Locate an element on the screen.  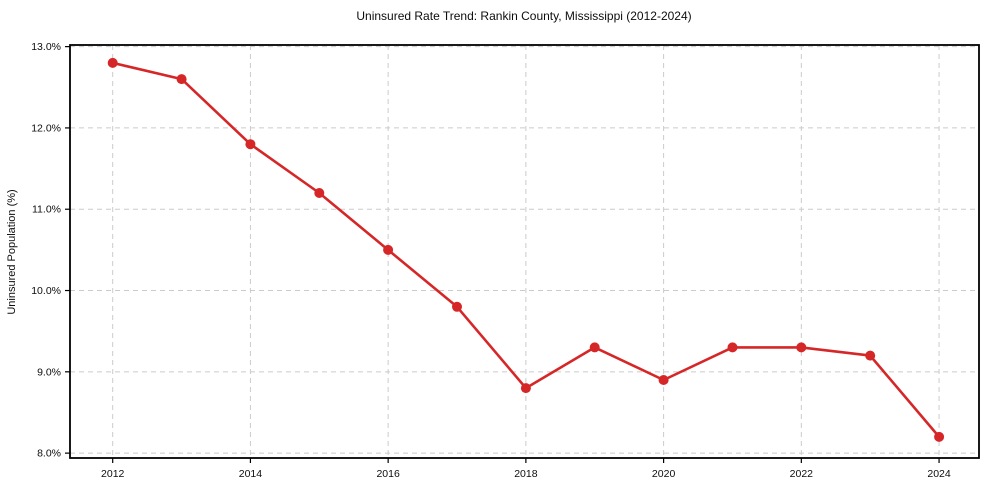
data-point-2013 is located at coordinates (181, 79).